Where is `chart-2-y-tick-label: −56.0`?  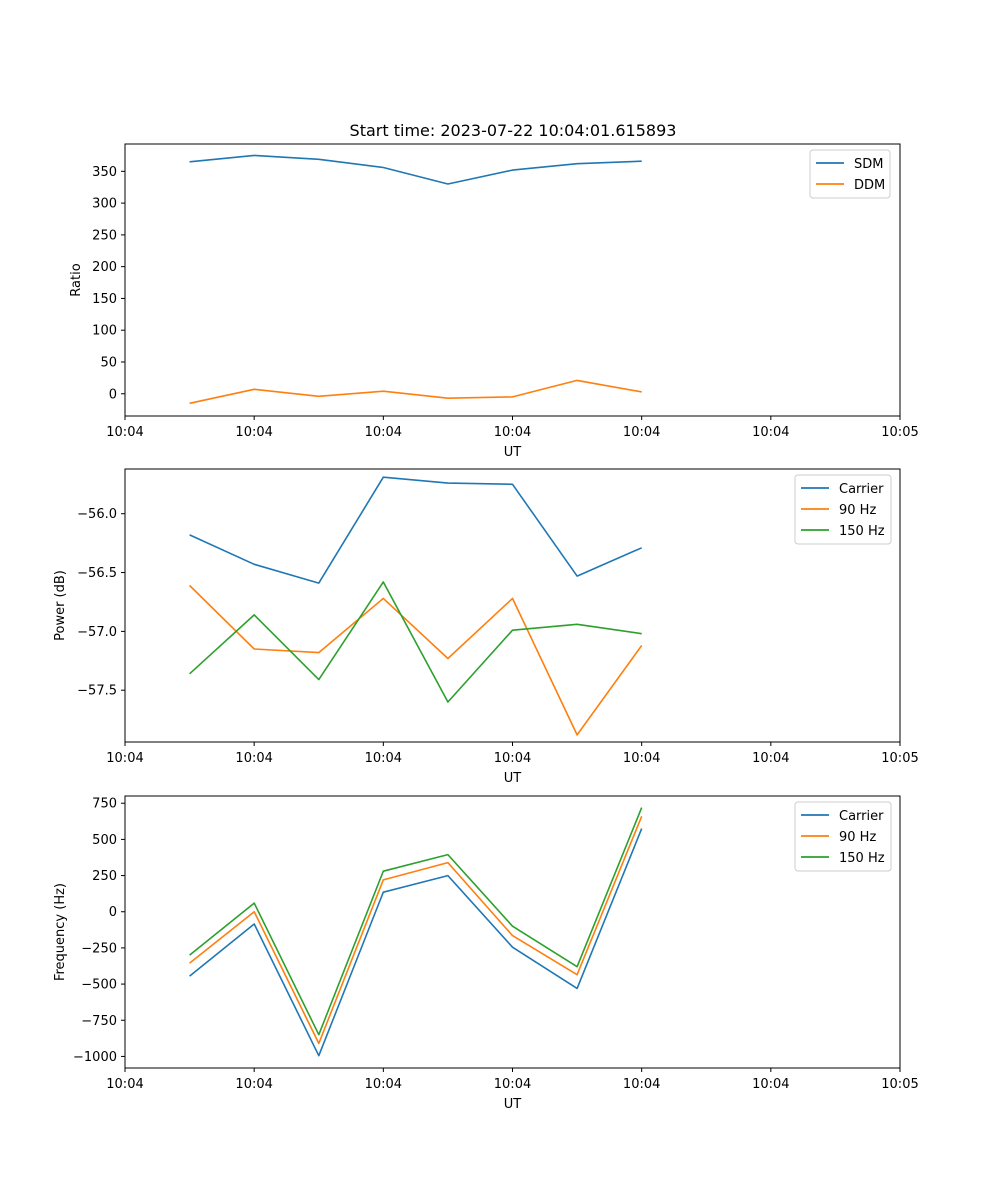 chart-2-y-tick-label: −56.0 is located at coordinates (97, 514).